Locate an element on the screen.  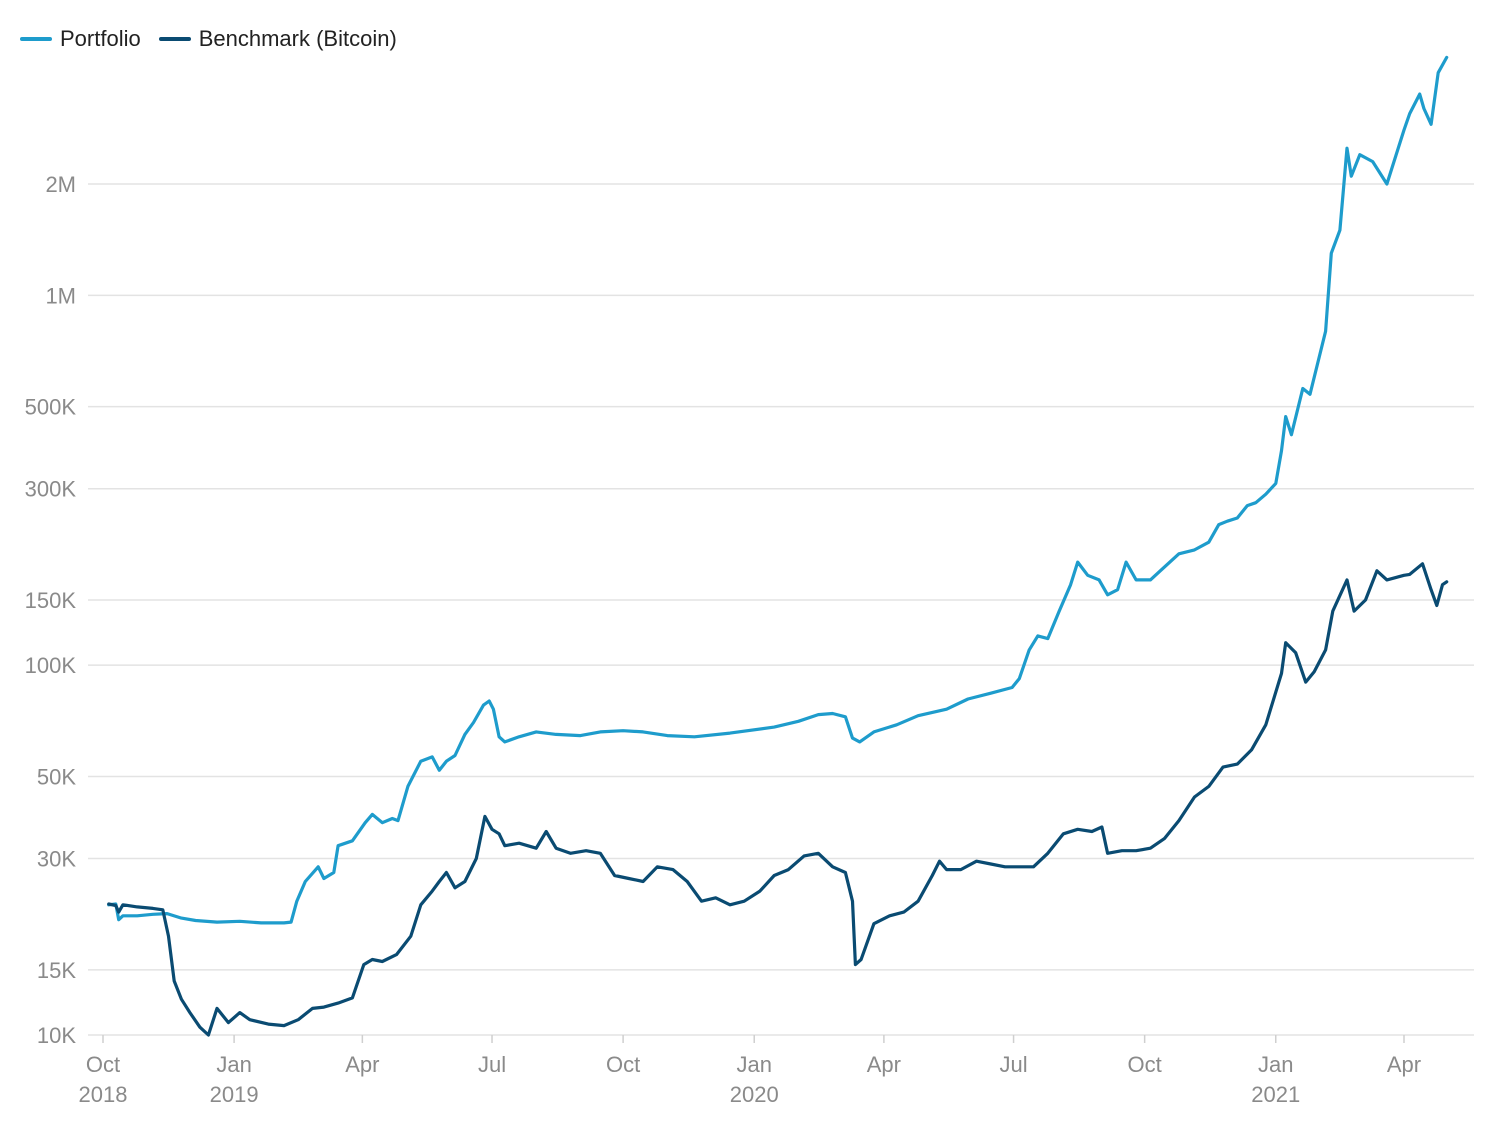
y-tick-label: 2M is located at coordinates (60, 184).